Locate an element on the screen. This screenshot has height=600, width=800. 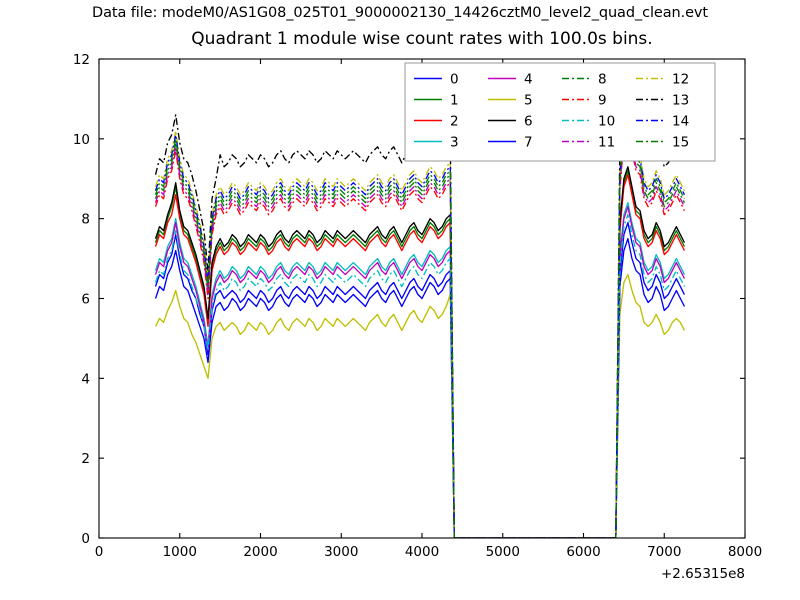
legend-label-1: 1 is located at coordinates (454, 101).